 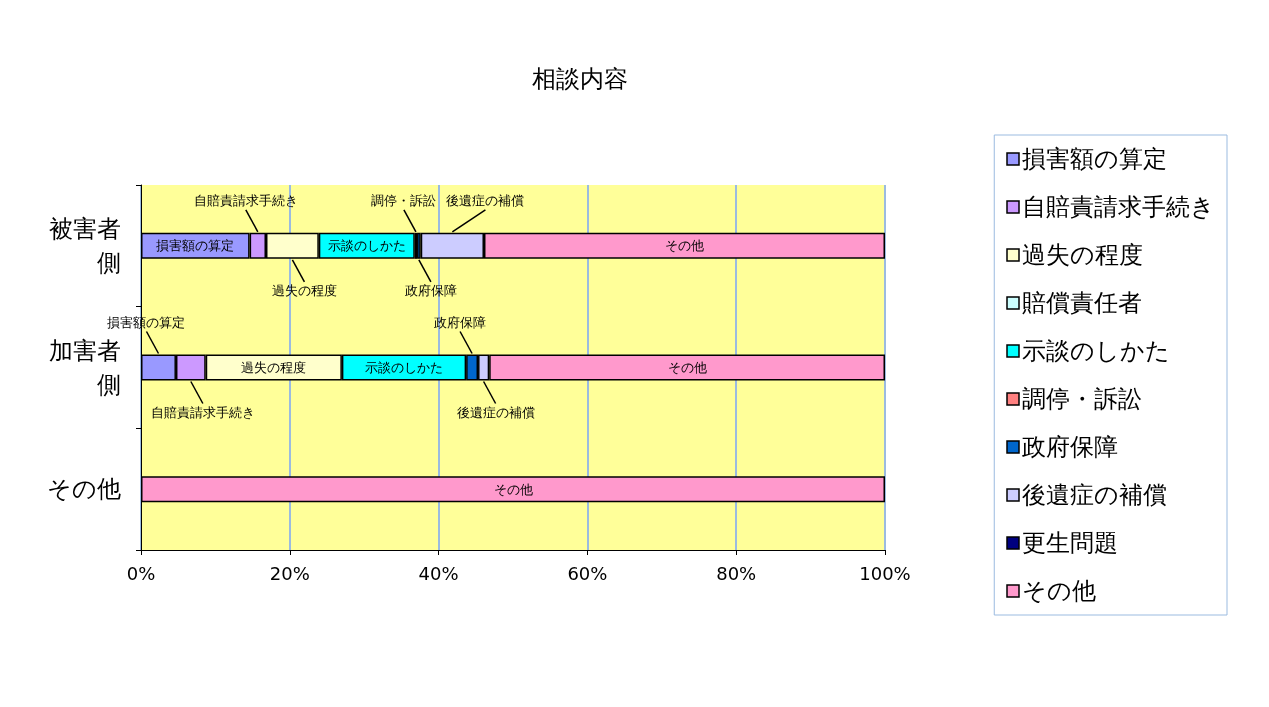 What do you see at coordinates (195, 246) in the screenshot?
I see `text: 損害額の算定` at bounding box center [195, 246].